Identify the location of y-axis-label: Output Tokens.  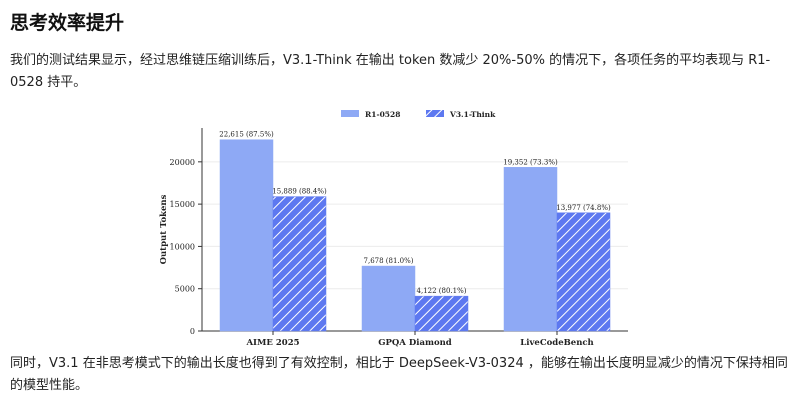
(164, 229).